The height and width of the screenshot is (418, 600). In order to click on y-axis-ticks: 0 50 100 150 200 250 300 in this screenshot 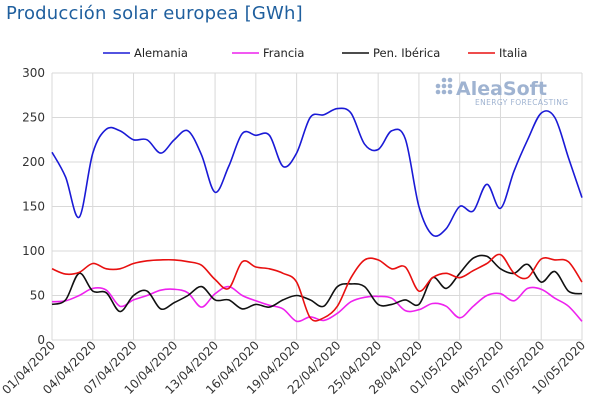, I will do `click(33, 206)`.